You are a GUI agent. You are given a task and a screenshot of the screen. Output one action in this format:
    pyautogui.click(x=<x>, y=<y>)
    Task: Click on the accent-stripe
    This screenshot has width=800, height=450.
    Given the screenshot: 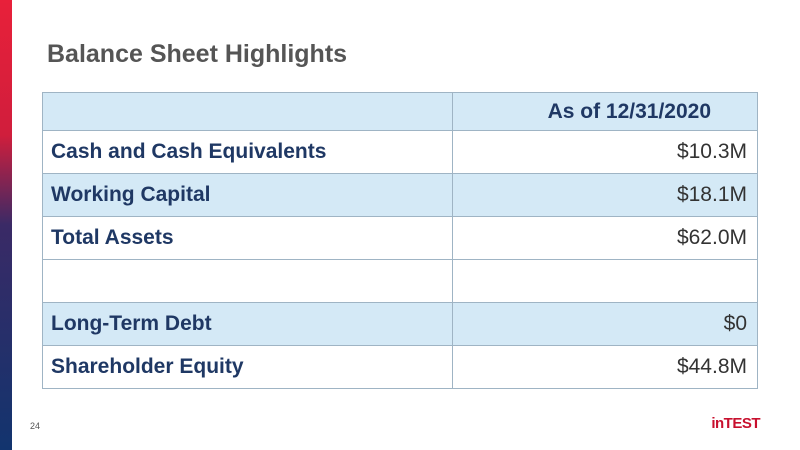 What is the action you would take?
    pyautogui.click(x=6, y=225)
    